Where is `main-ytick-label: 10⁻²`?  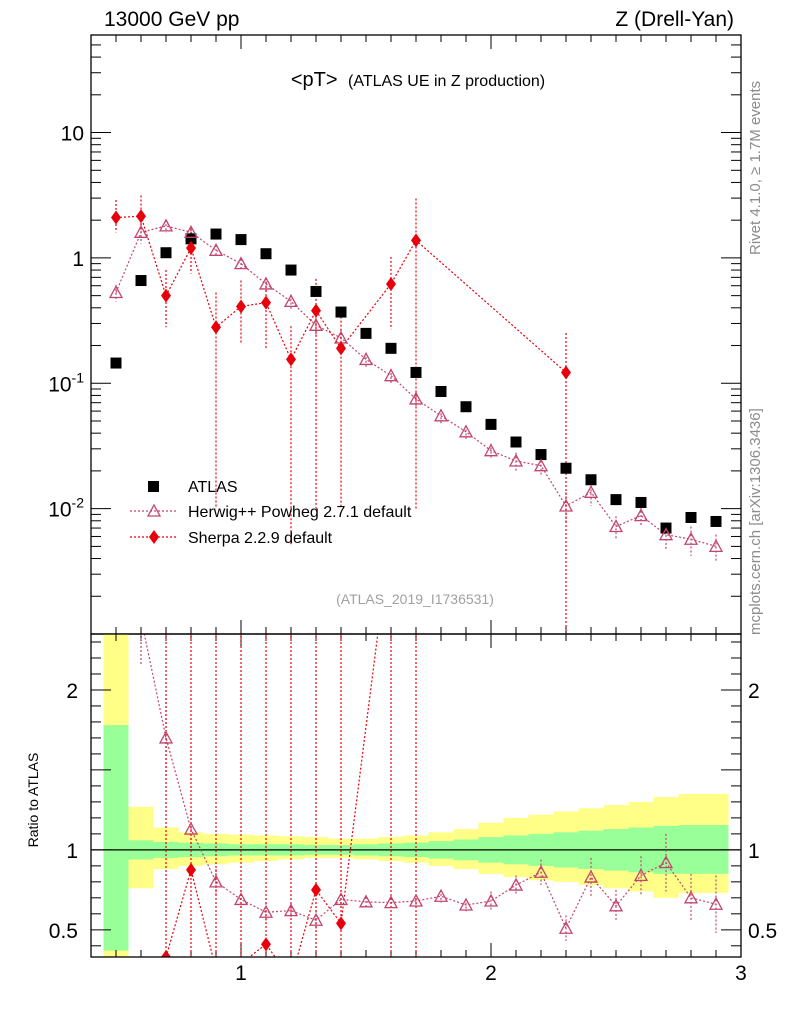
main-ytick-label: 10⁻² is located at coordinates (66, 508).